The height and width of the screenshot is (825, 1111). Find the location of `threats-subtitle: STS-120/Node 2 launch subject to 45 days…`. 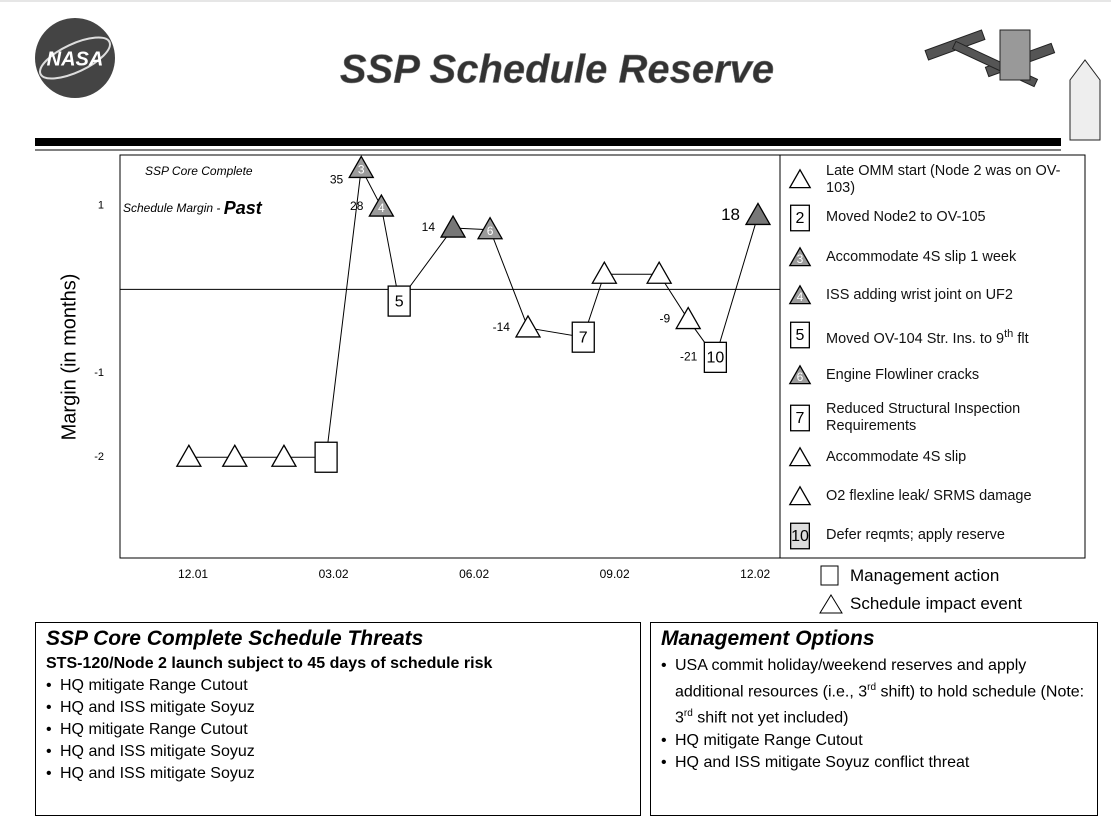

threats-subtitle: STS-120/Node 2 launch subject to 45 days… is located at coordinates (269, 663).